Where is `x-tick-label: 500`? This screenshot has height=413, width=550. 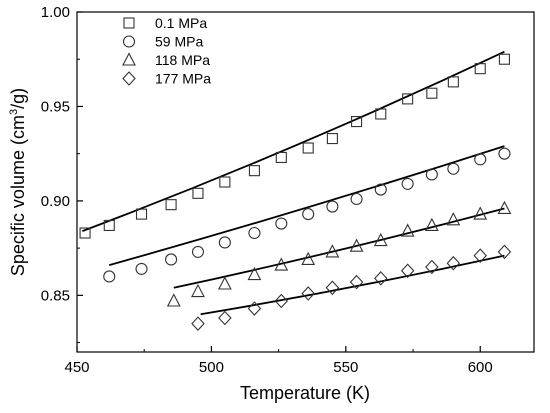 x-tick-label: 500 is located at coordinates (211, 367).